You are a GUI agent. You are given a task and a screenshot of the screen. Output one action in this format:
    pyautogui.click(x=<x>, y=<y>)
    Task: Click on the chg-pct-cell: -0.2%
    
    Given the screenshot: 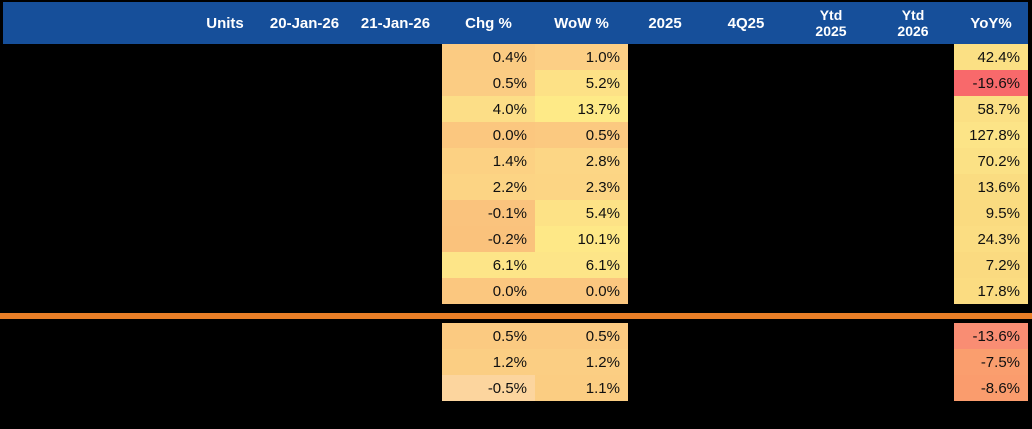 What is the action you would take?
    pyautogui.click(x=488, y=239)
    